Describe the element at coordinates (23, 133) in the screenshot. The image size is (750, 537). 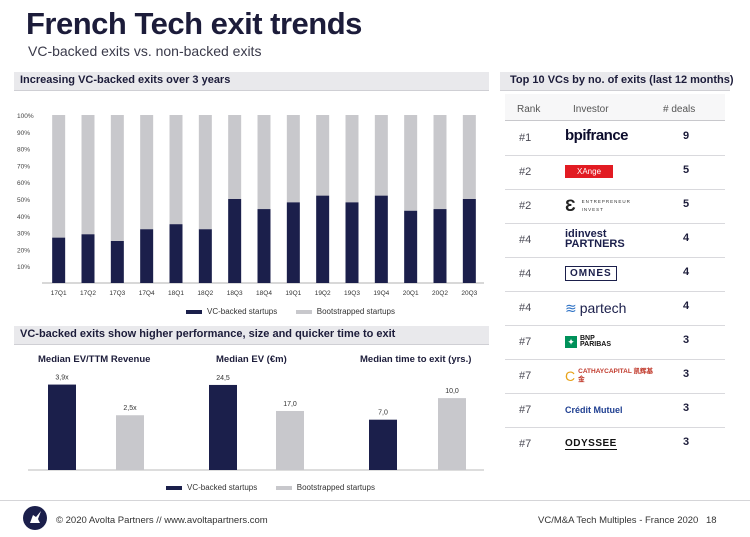
I see `y-tick-label: 90%` at that location.